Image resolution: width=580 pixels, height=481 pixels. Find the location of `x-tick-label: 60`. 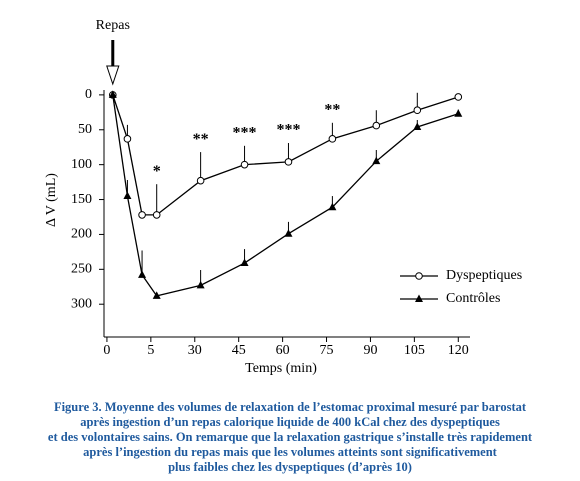

x-tick-label: 60 is located at coordinates (283, 350).